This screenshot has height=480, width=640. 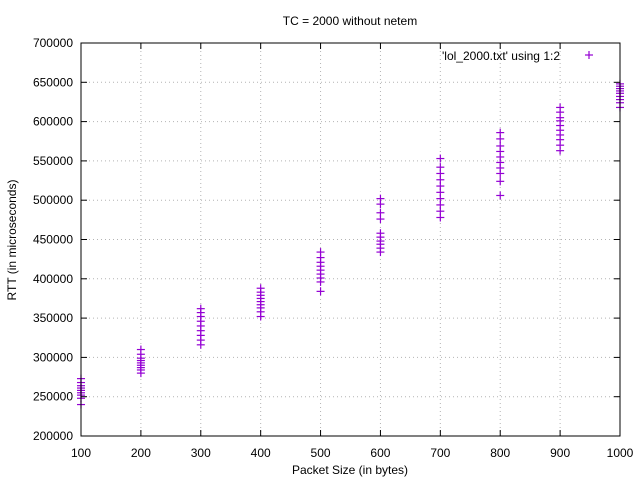 I want to click on x-tick-label: 200, so click(x=141, y=453).